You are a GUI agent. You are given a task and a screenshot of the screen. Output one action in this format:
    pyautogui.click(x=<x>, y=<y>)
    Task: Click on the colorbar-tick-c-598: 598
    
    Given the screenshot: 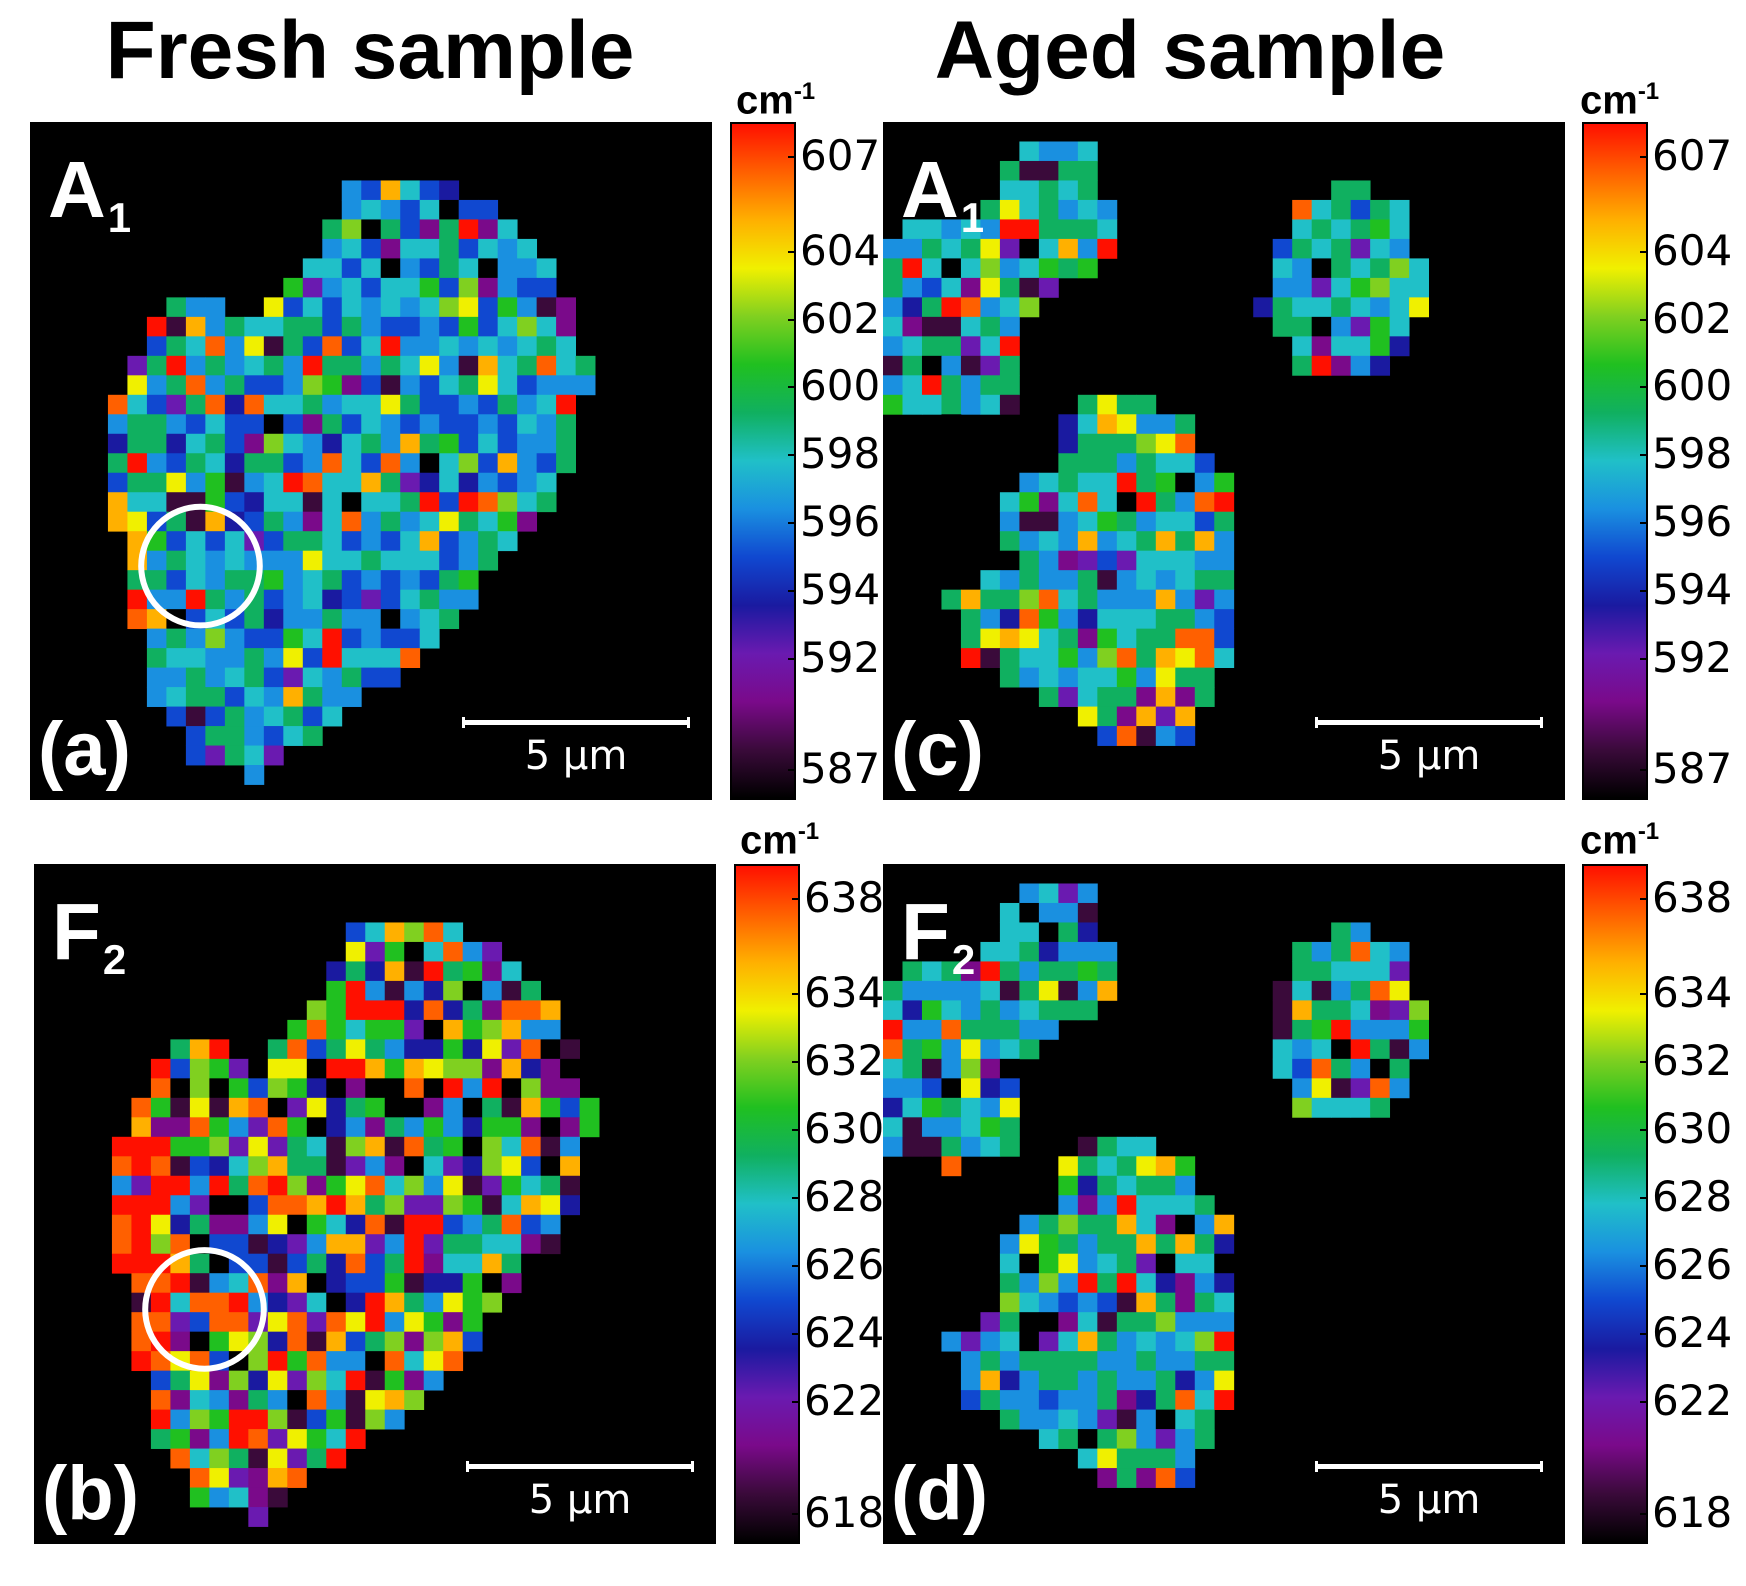 What is the action you would take?
    pyautogui.click(x=1692, y=454)
    